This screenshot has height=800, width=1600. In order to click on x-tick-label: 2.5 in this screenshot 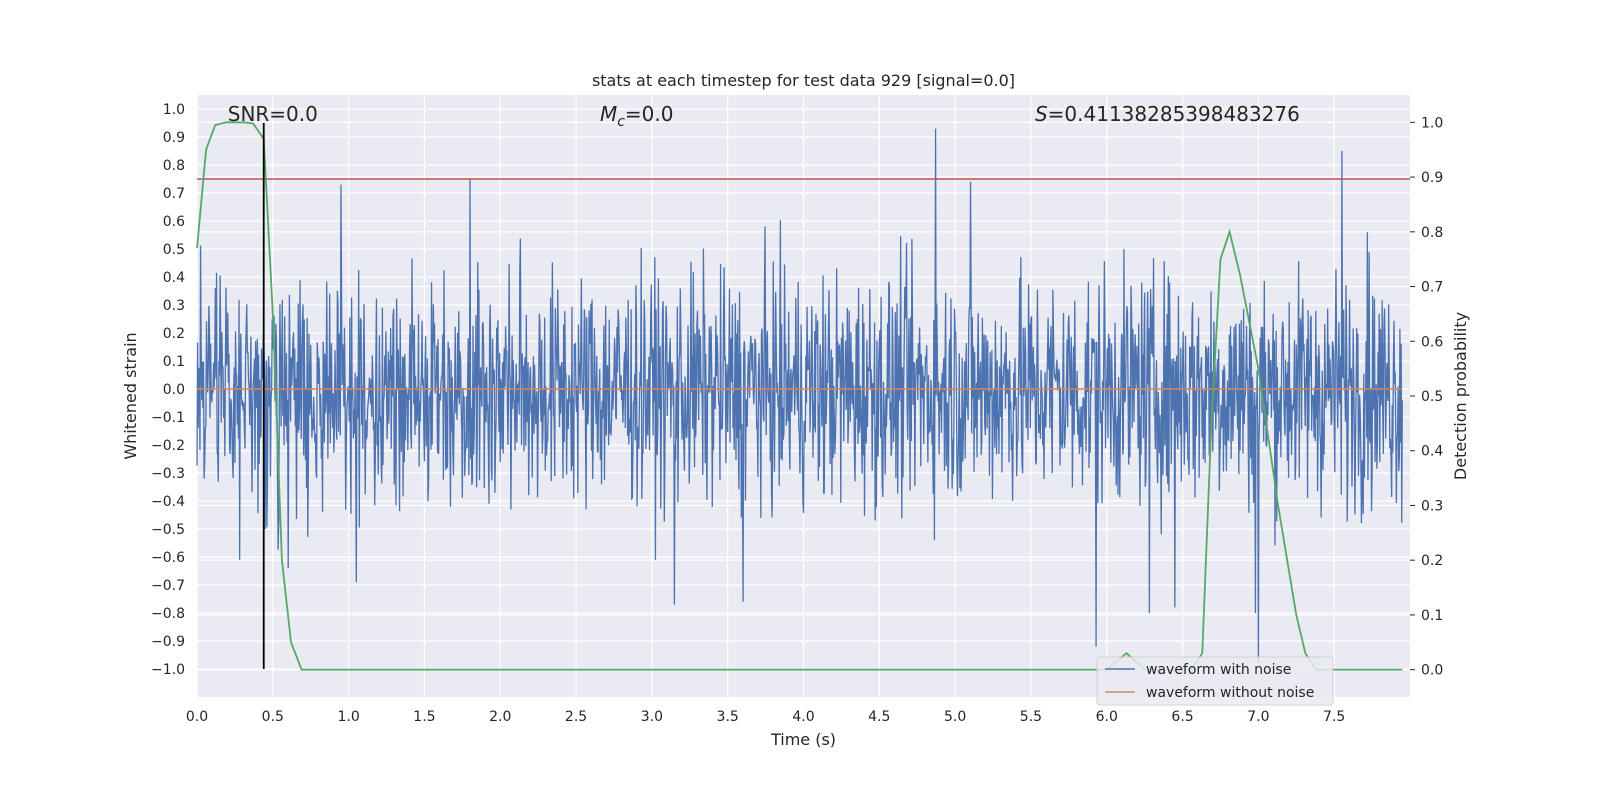, I will do `click(576, 717)`.